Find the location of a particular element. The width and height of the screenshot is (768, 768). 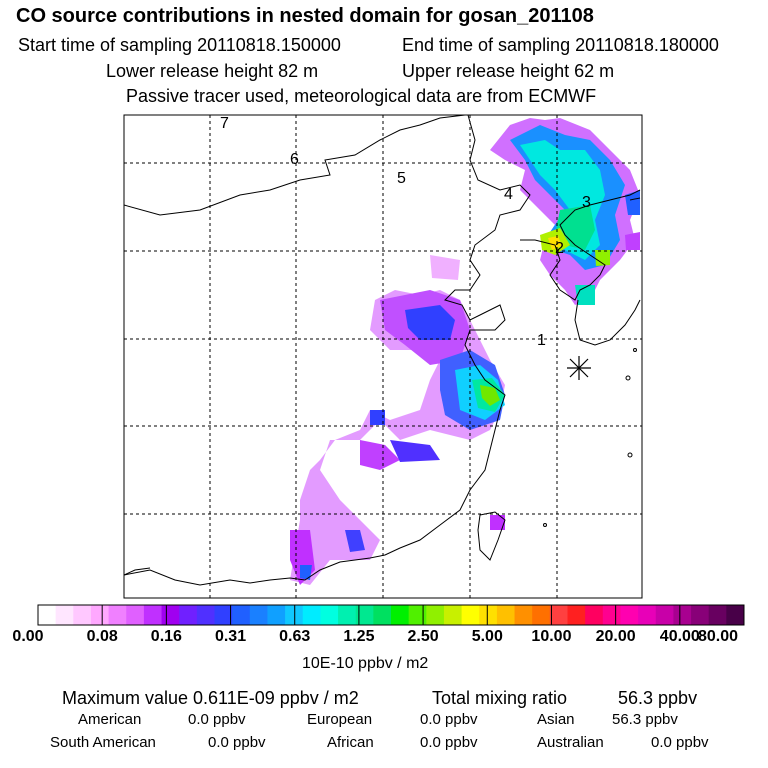

colorbar-tick-label: 5.00 is located at coordinates (487, 636).